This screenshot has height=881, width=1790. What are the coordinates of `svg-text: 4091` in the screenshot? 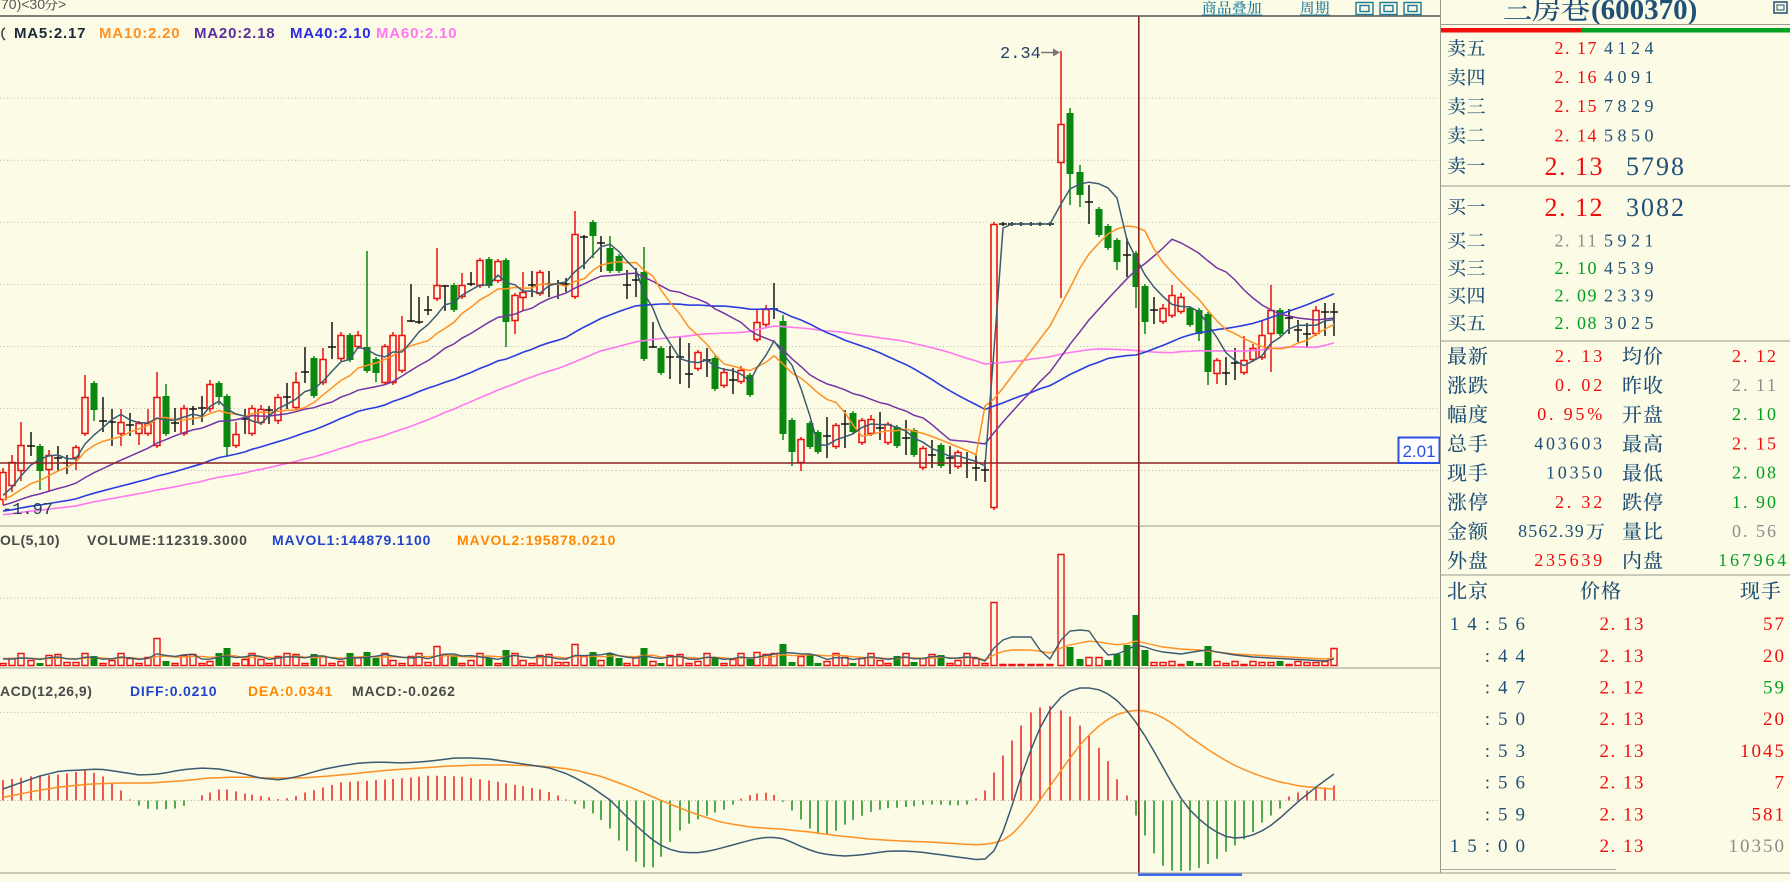 It's located at (1631, 77).